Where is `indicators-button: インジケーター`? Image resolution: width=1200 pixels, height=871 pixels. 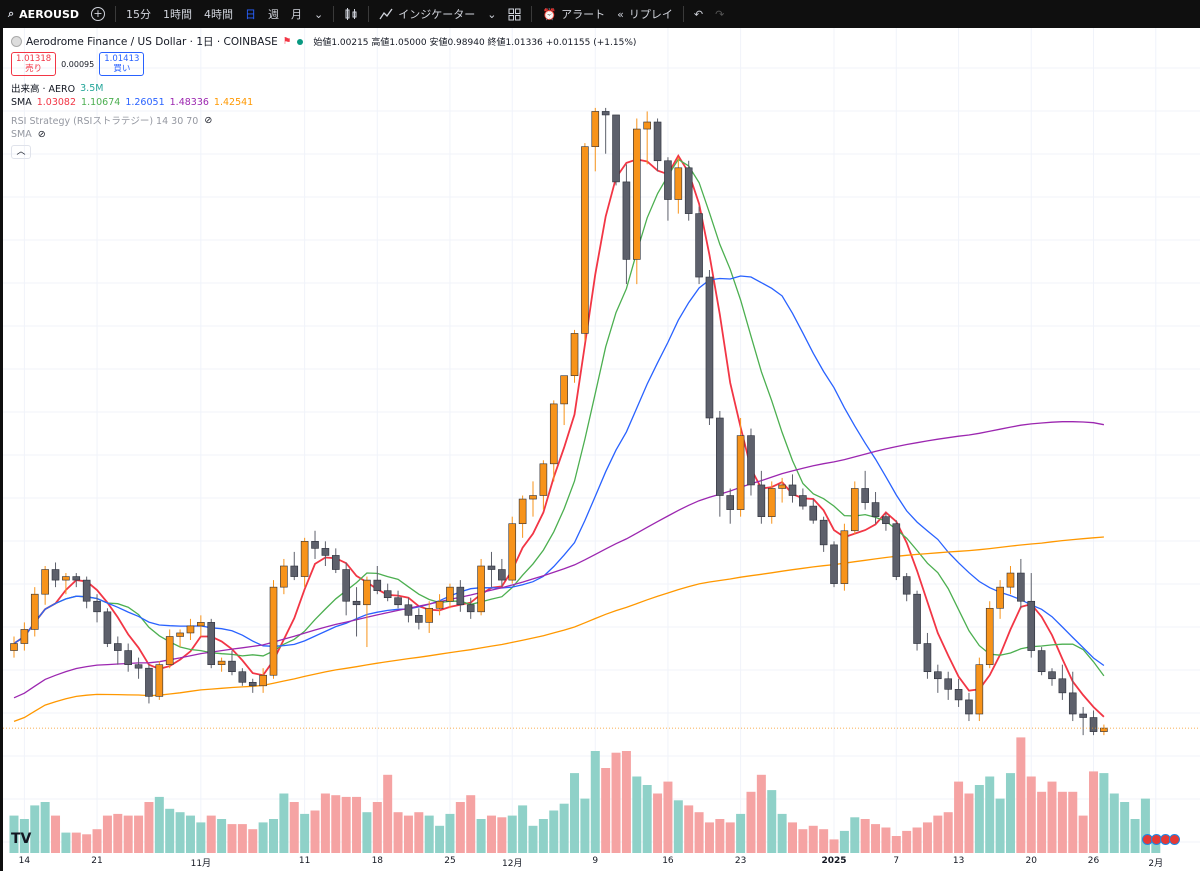
indicators-button: インジケーター is located at coordinates (427, 14).